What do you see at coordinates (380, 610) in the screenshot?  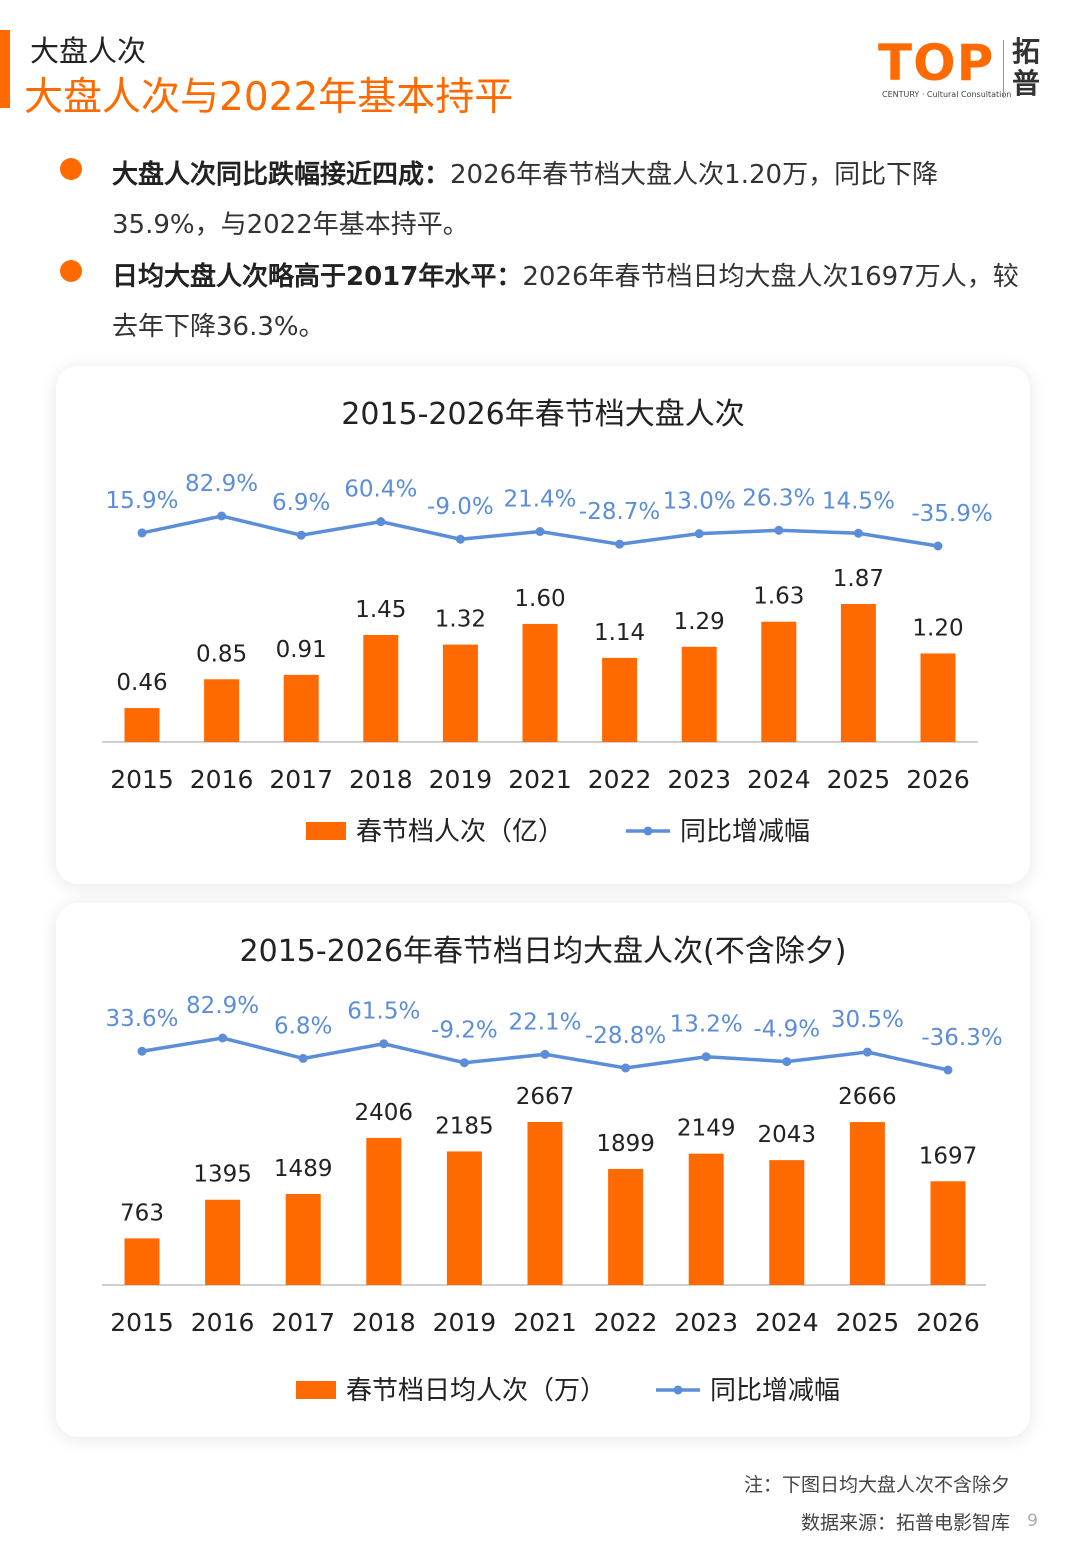 I see `bar-value-label: 1.45` at bounding box center [380, 610].